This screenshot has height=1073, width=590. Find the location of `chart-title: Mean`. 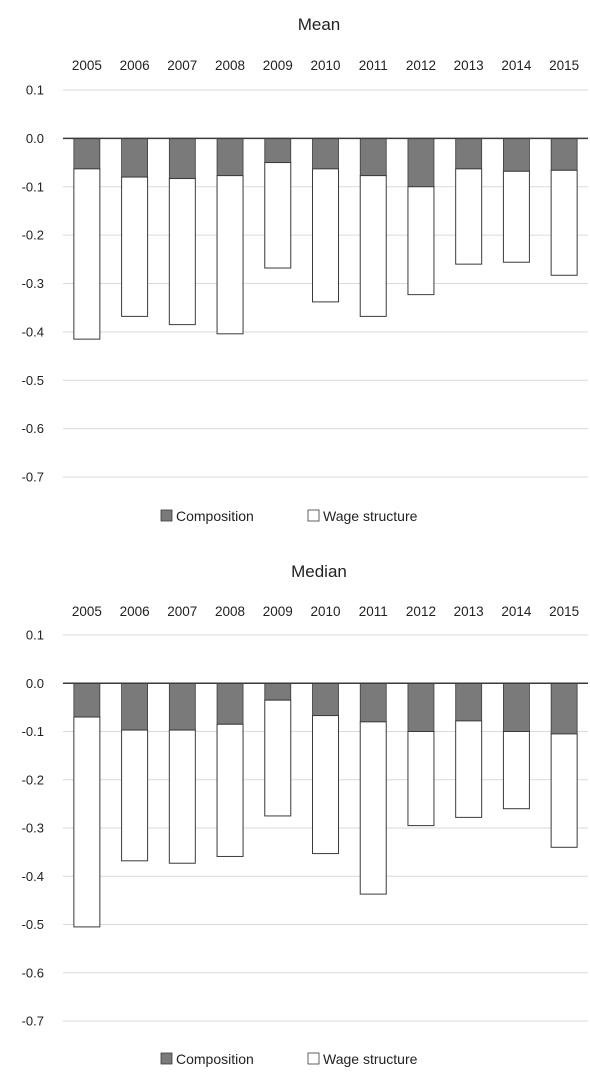

chart-title: Mean is located at coordinates (319, 24).